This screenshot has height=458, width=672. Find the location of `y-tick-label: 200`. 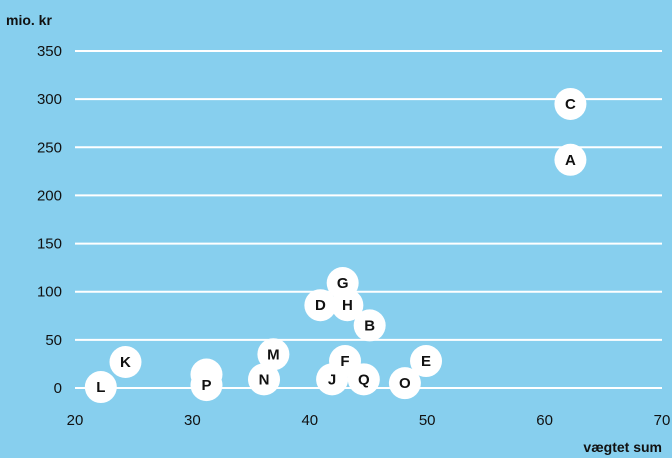

y-tick-label: 200 is located at coordinates (49, 195).